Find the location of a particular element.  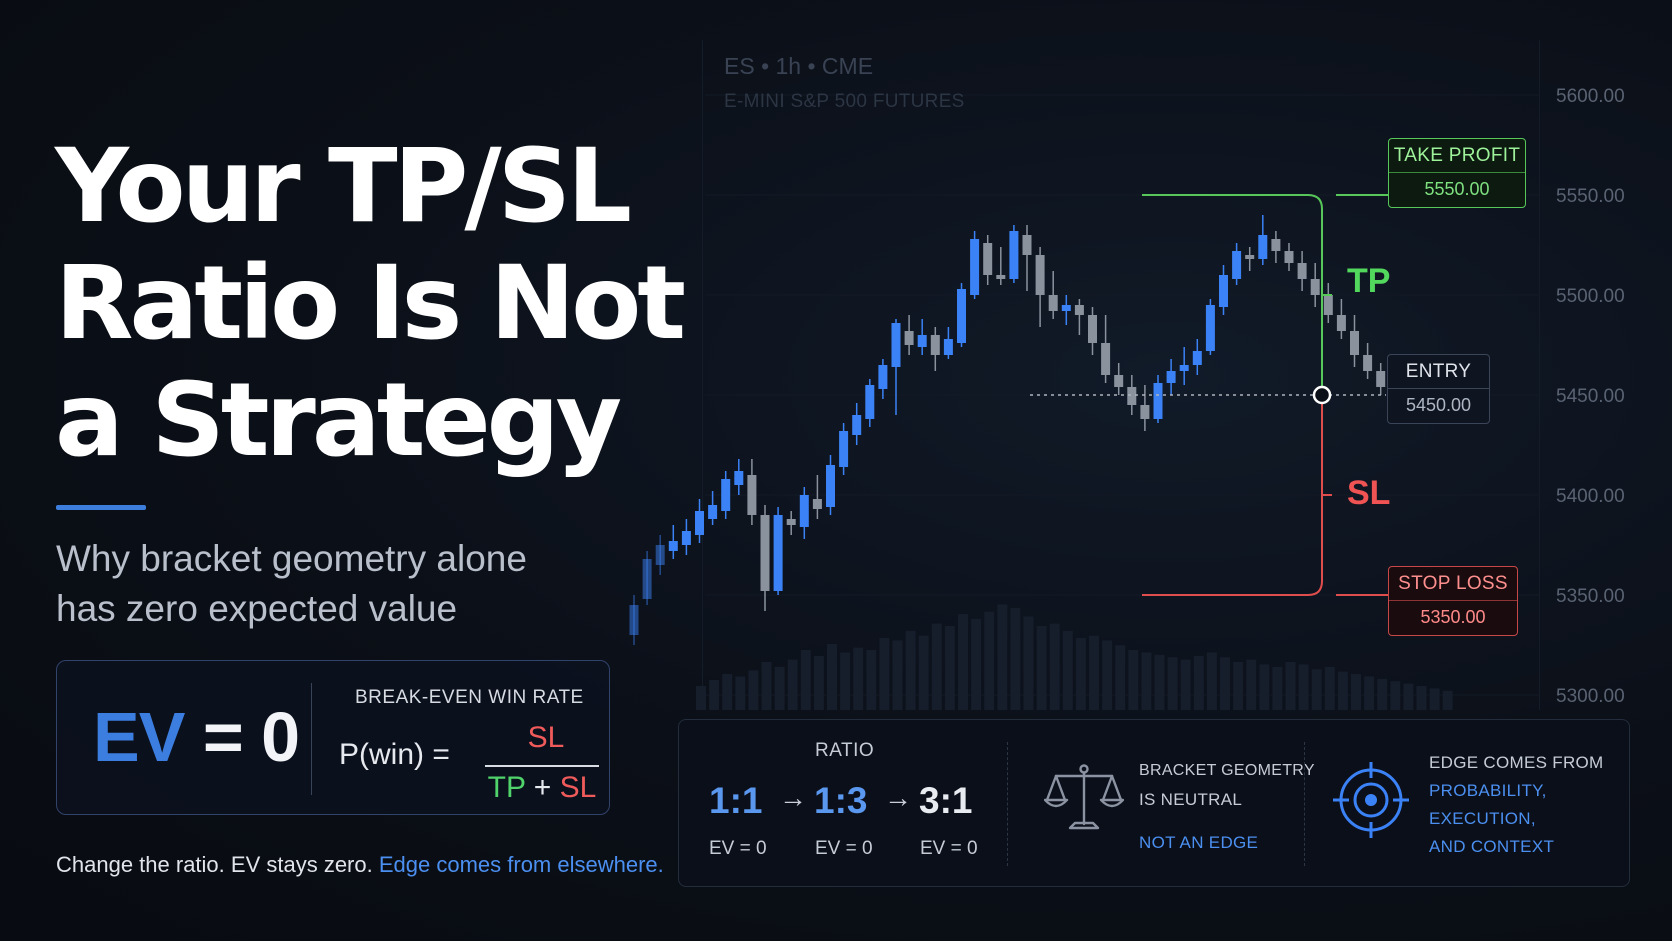

denominator-plus: + is located at coordinates (542, 787).